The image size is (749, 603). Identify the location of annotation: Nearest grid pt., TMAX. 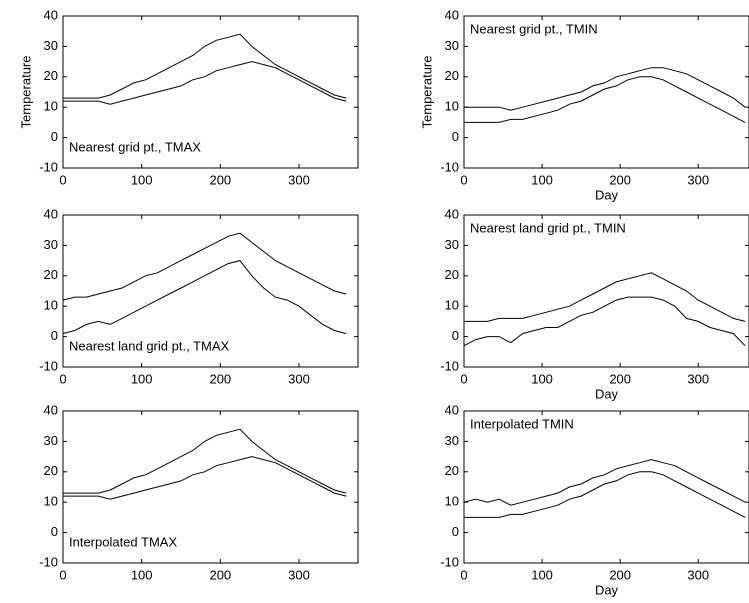
(135, 146).